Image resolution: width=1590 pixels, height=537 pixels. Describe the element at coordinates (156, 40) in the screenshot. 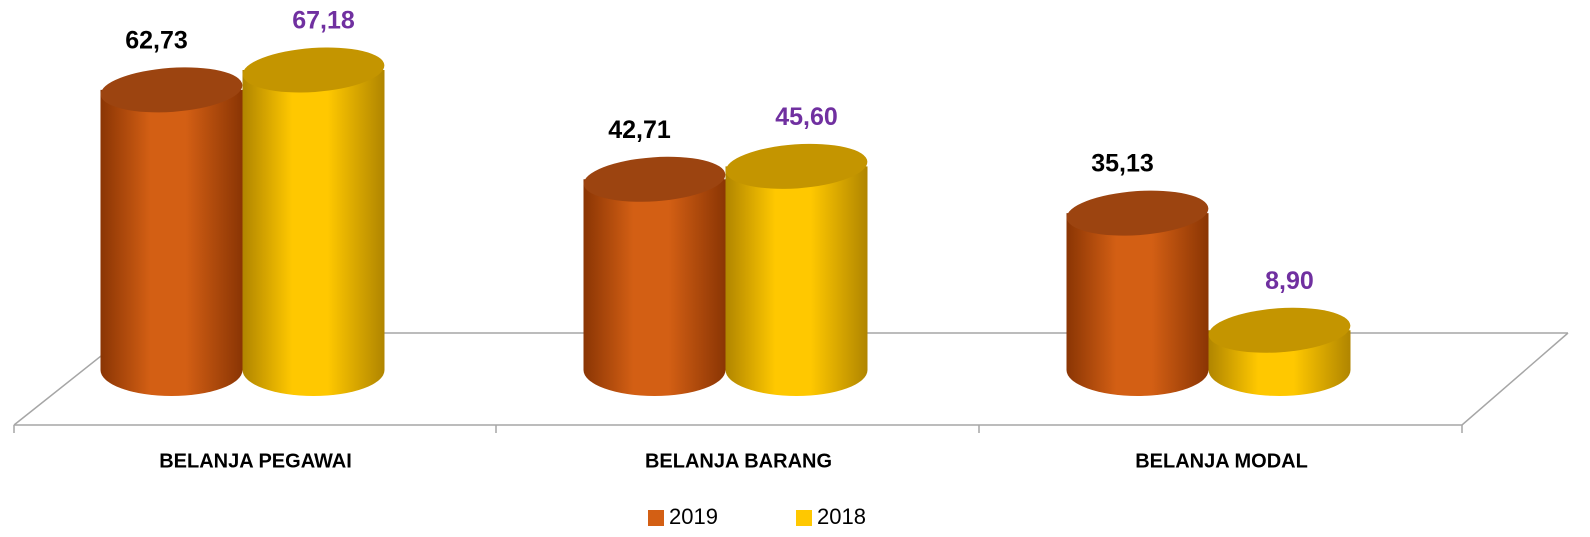

I see `value-label: 62,73` at that location.